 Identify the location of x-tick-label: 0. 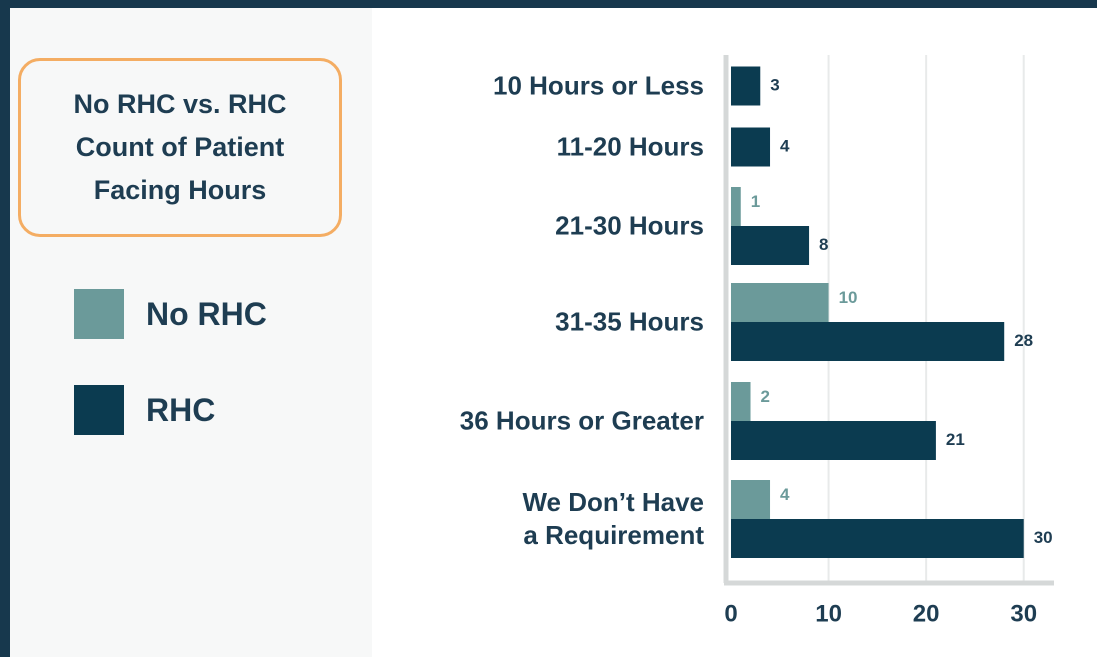
(730, 613).